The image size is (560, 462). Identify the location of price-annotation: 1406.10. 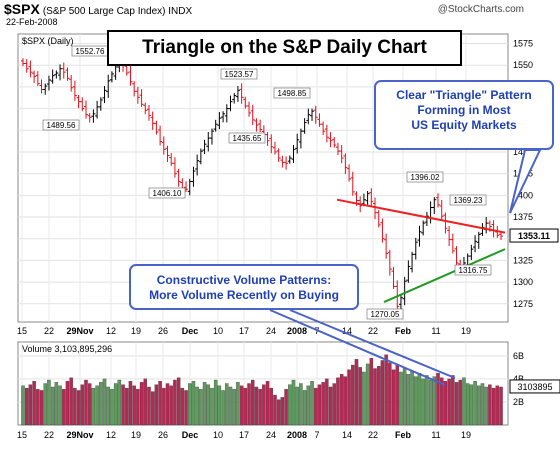
(167, 193).